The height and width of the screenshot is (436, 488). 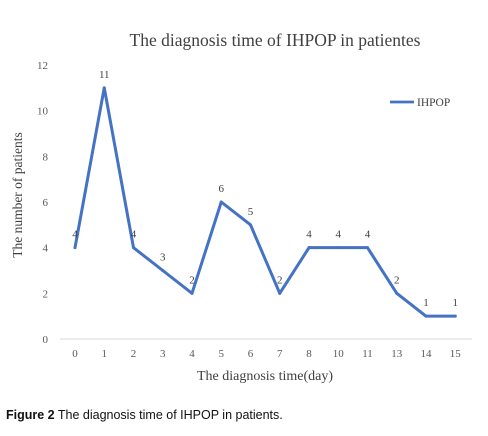 What do you see at coordinates (134, 354) in the screenshot?
I see `x-tick-label: 2` at bounding box center [134, 354].